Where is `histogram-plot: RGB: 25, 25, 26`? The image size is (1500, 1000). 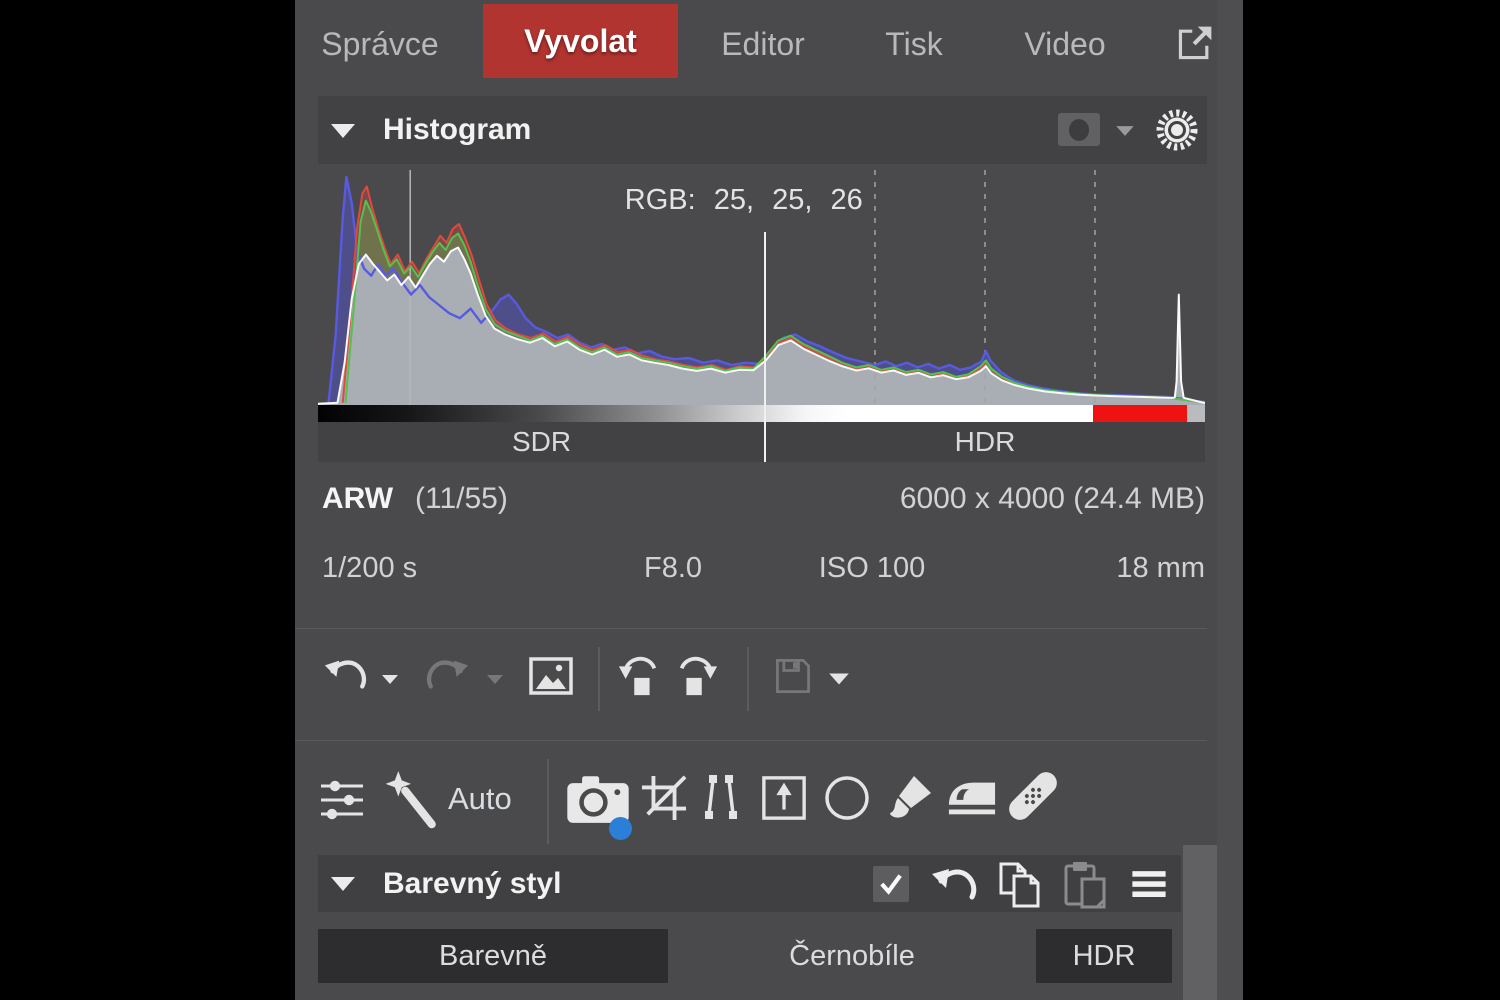 histogram-plot: RGB: 25, 25, 26 is located at coordinates (761, 287).